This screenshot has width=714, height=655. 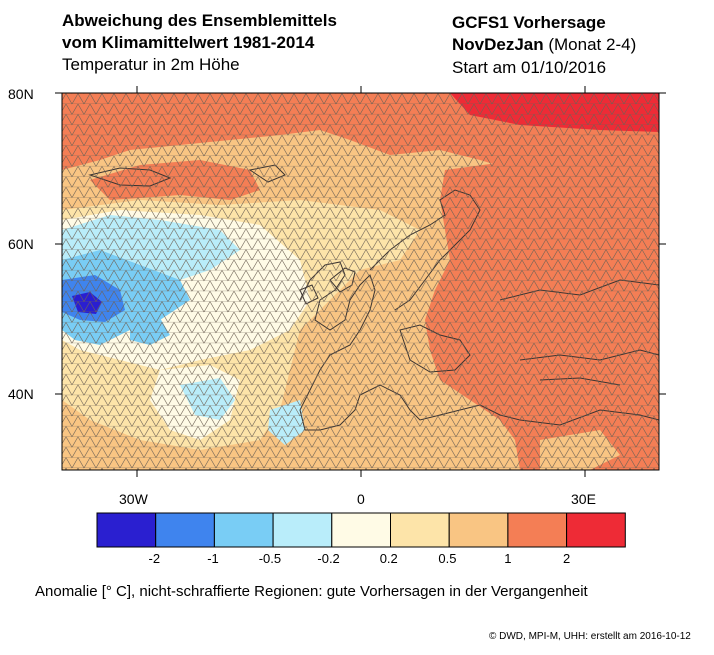 I want to click on colorbar-label: 0.2, so click(x=388, y=558).